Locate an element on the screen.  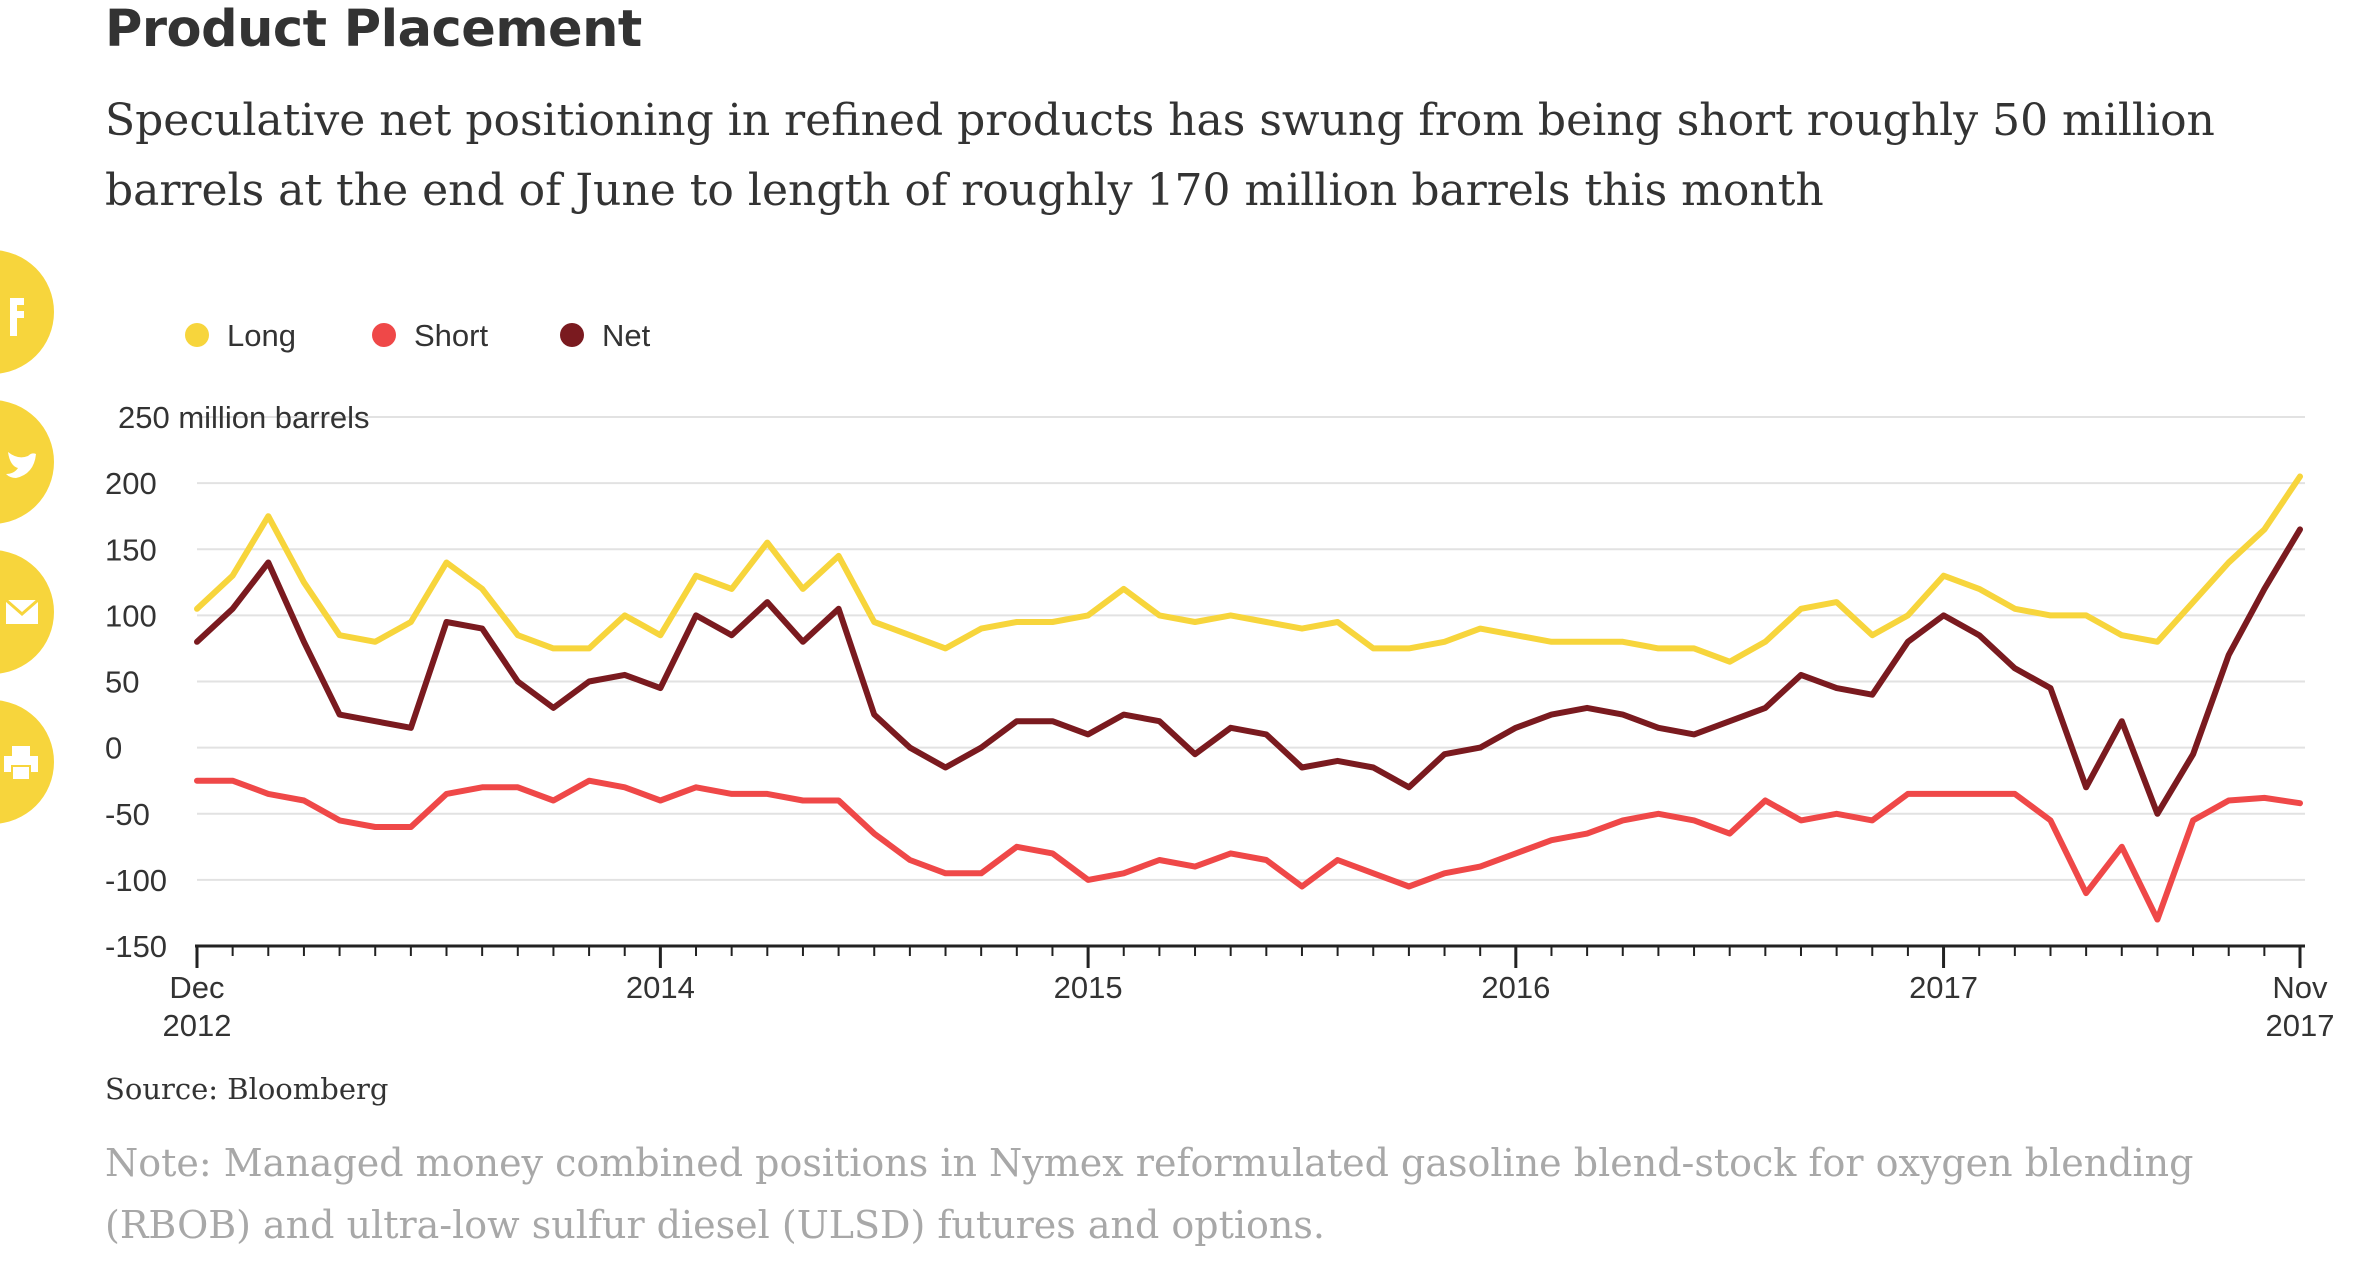
chart-source: Source: Bloomberg is located at coordinates (247, 1089).